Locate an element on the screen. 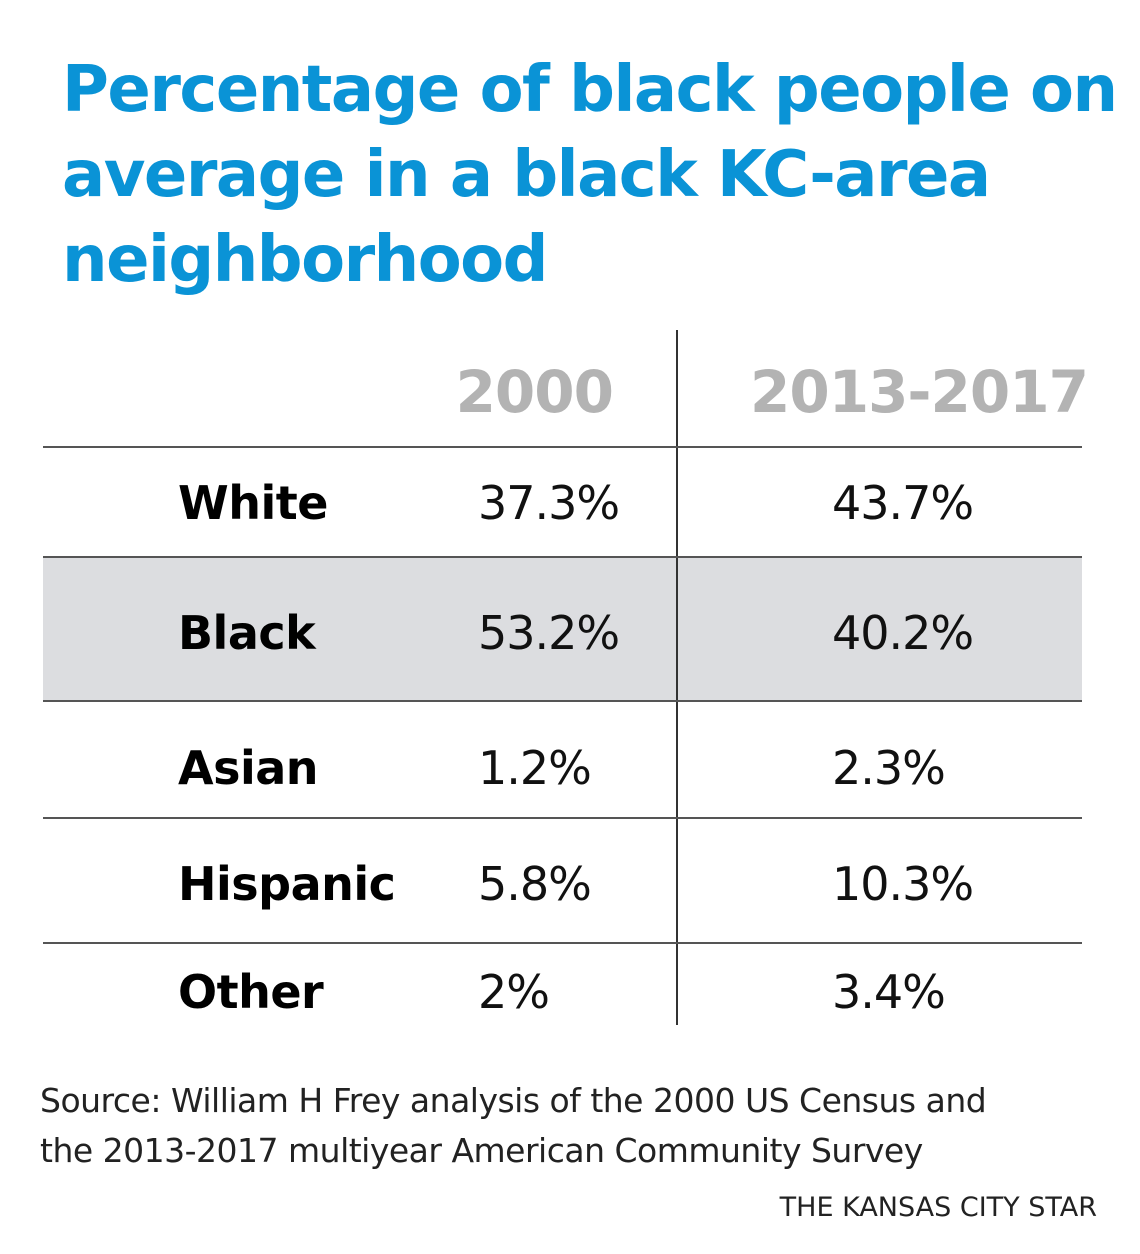  publisher-credit: THE KANSAS CITY STAR is located at coordinates (938, 1207).